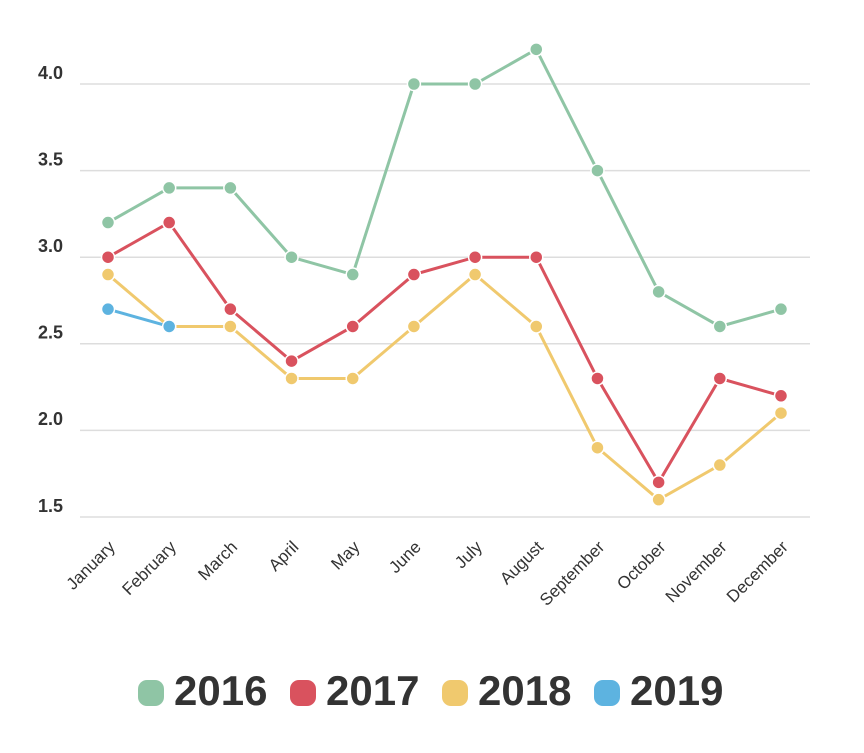 This screenshot has width=864, height=753. I want to click on x-tick-label: December, so click(757, 571).